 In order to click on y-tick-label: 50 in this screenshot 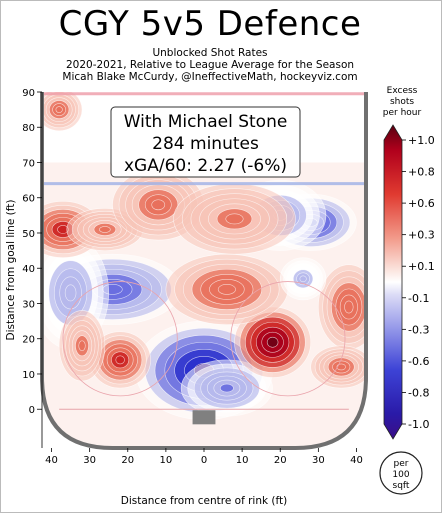, I will do `click(28, 234)`.